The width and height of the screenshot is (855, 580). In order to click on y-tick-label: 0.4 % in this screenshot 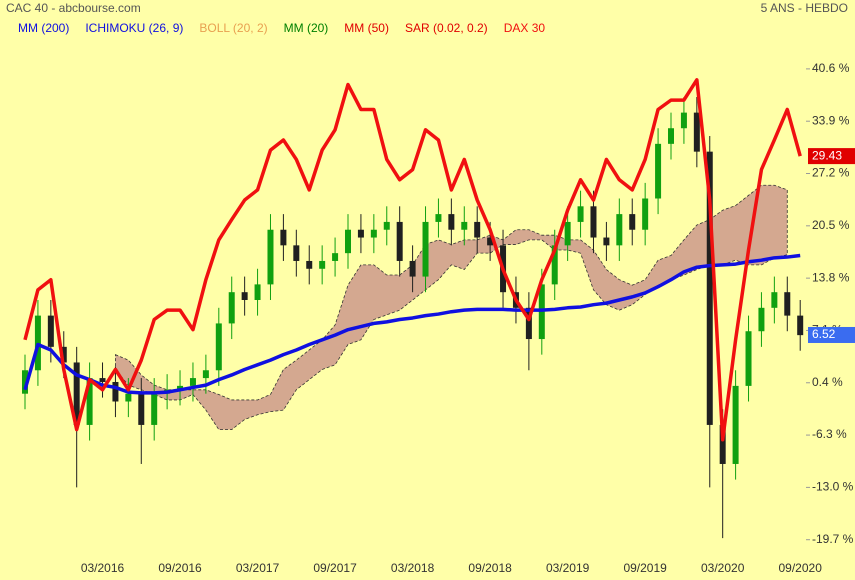, I will do `click(827, 382)`.